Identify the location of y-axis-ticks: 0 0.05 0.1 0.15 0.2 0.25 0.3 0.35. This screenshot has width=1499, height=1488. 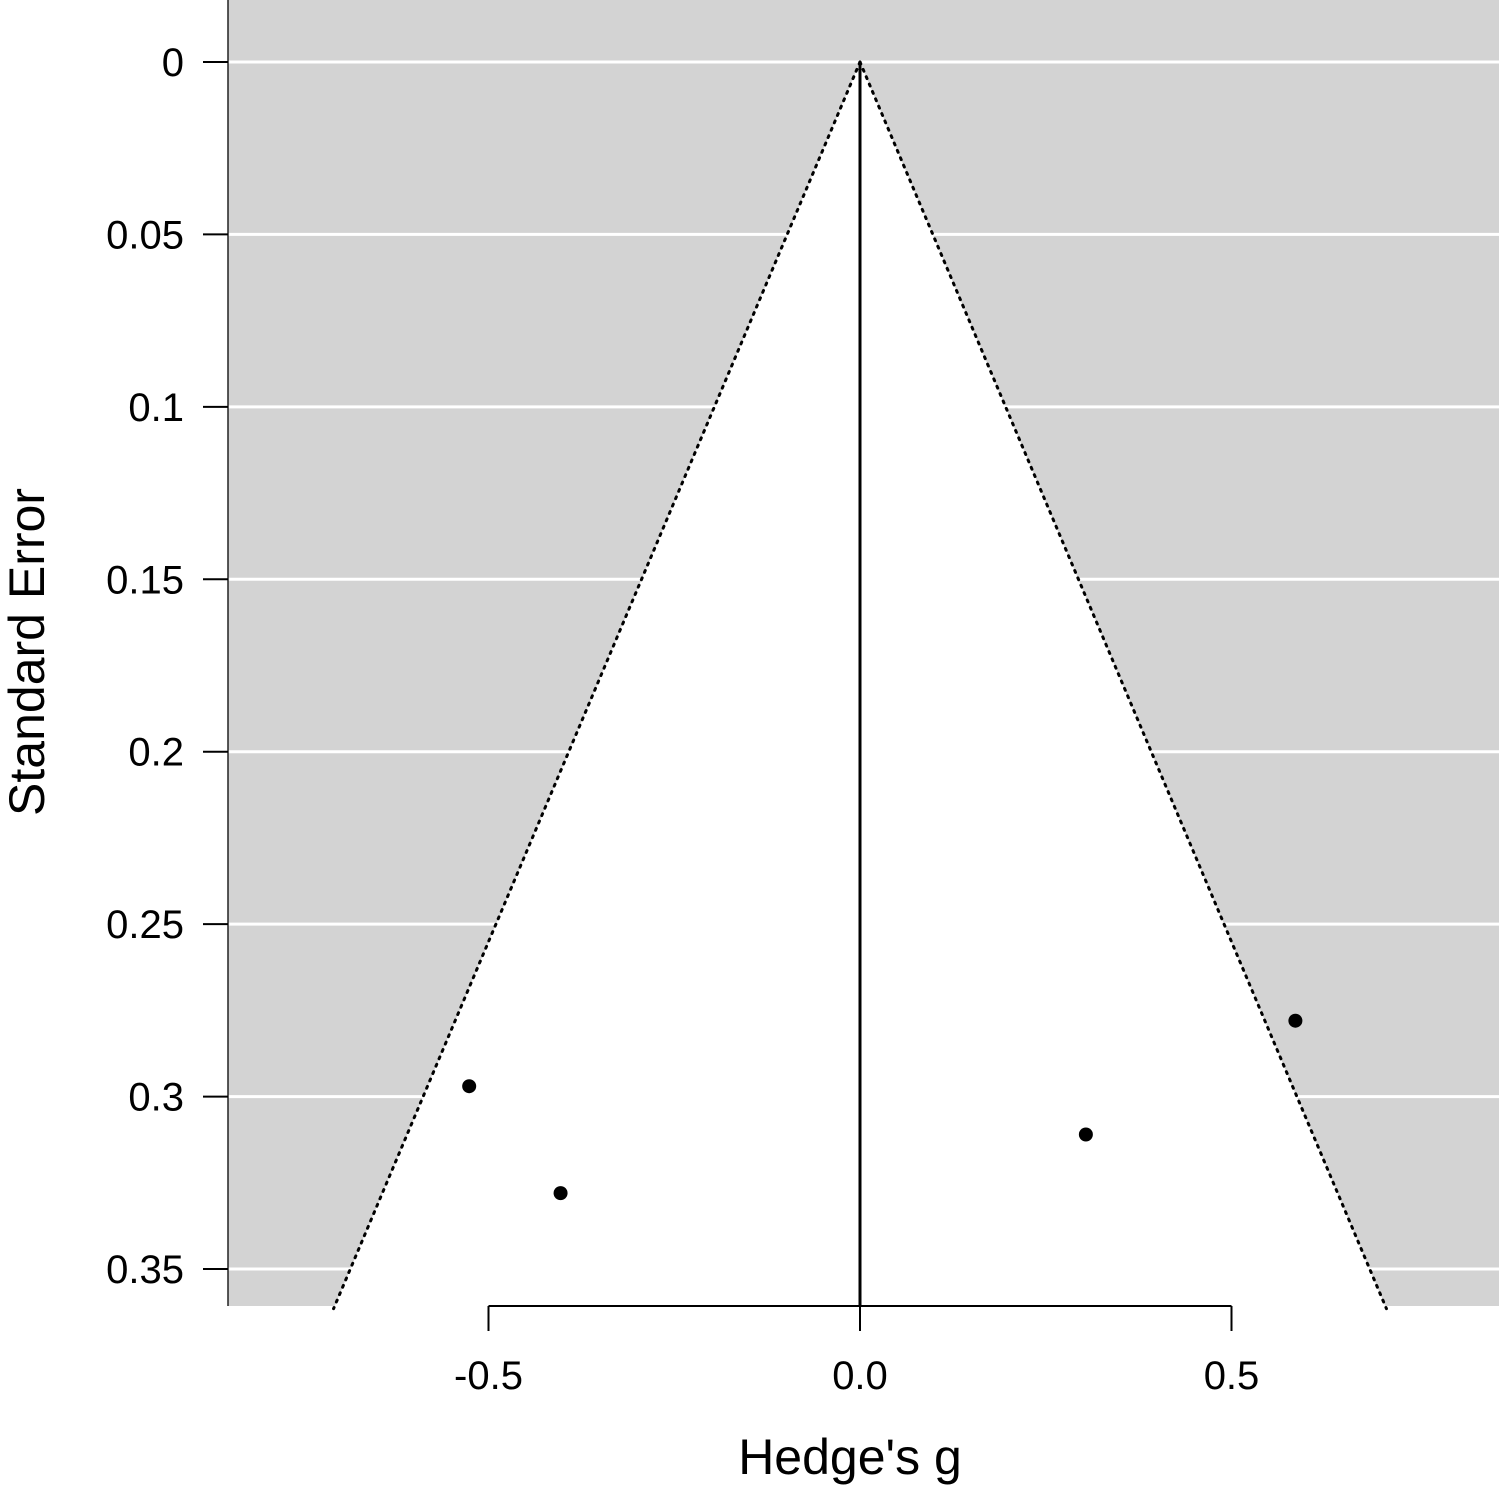
(167, 666).